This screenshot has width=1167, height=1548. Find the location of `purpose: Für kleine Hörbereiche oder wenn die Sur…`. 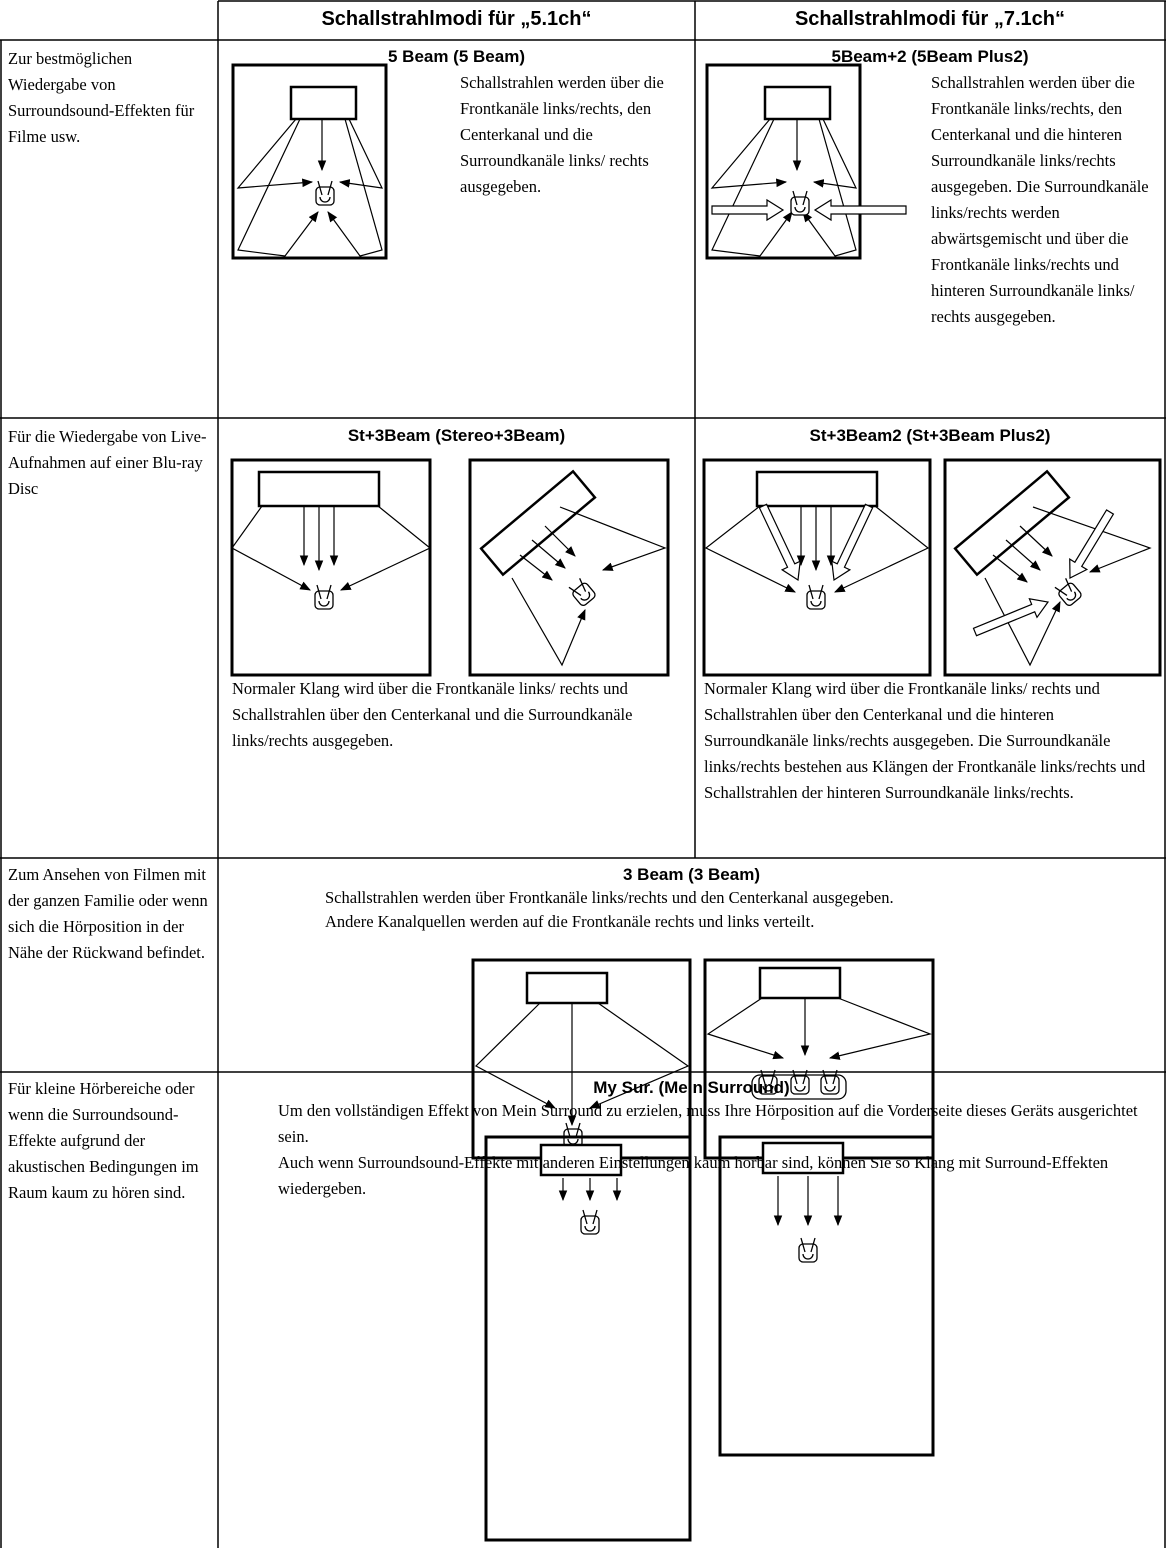

purpose: Für kleine Hörbereiche oder wenn die Sur… is located at coordinates (103, 1140).